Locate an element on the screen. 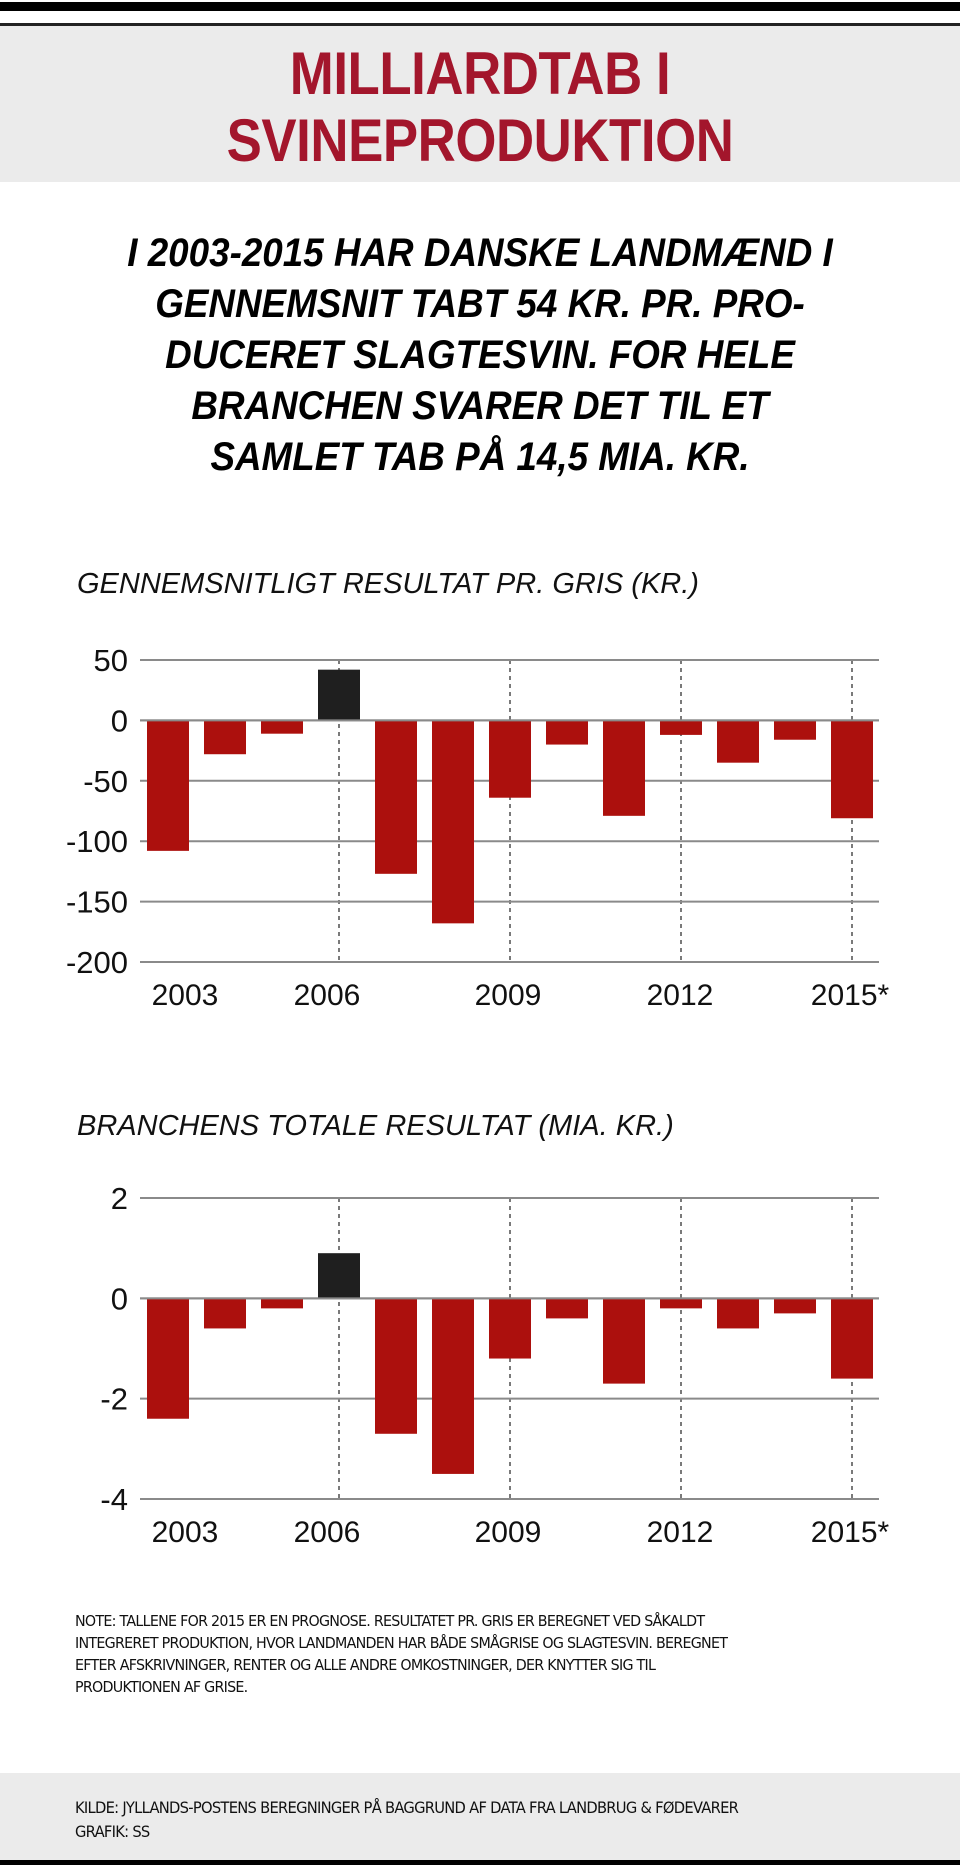 The height and width of the screenshot is (1865, 960). subtitle-line: BRANCHEN SVARER DET TIL ET is located at coordinates (480, 406).